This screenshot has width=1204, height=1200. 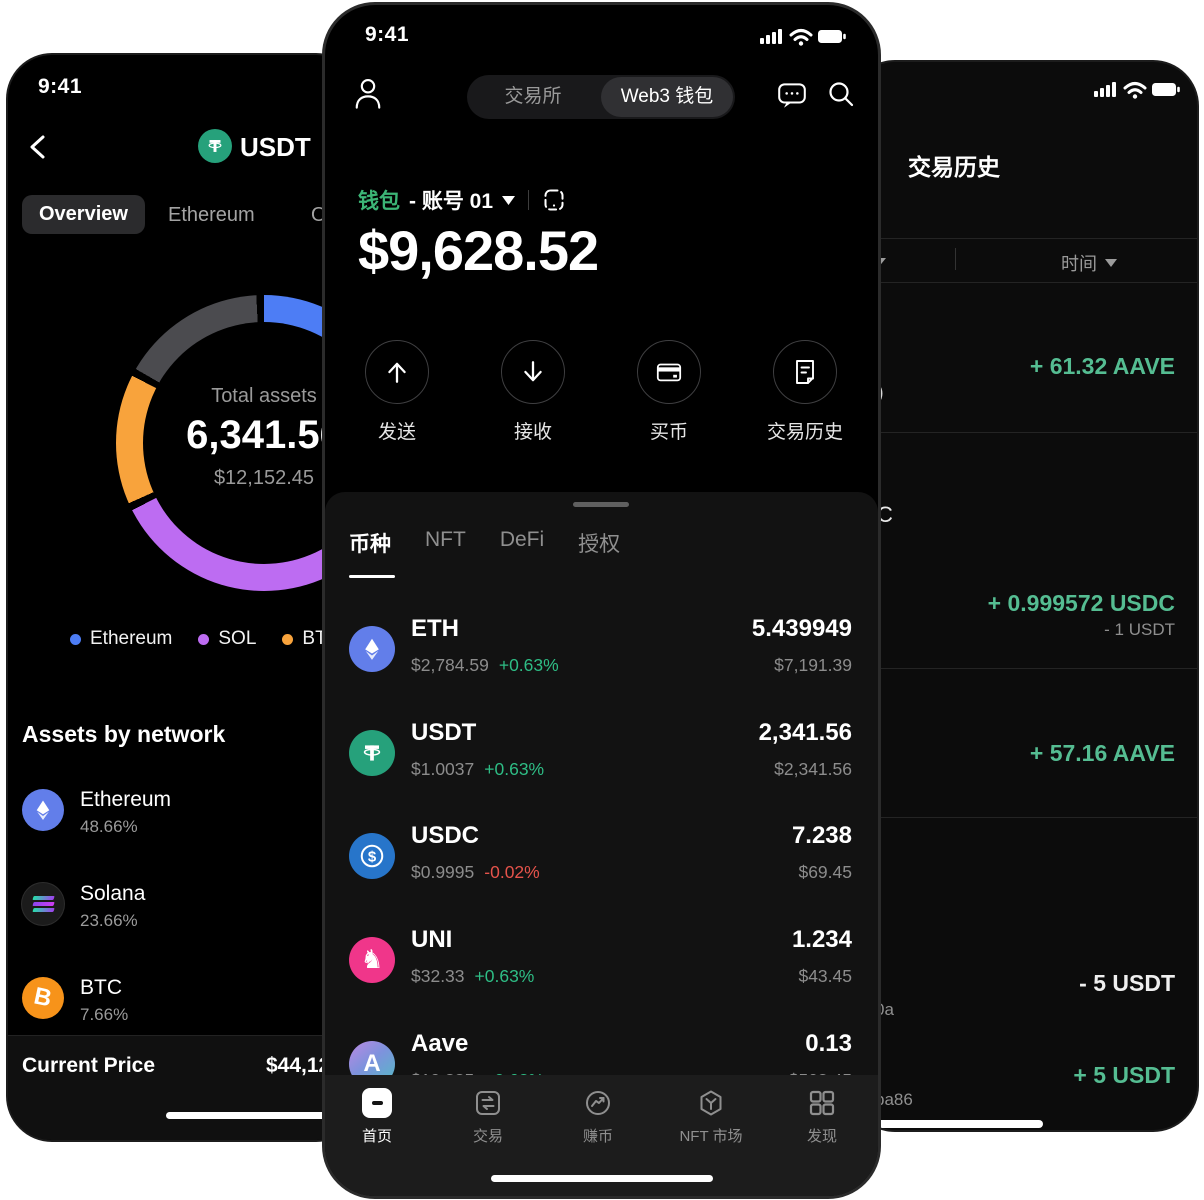 I want to click on donut-legend: Ethereum SOL BTC, so click(x=205, y=639).